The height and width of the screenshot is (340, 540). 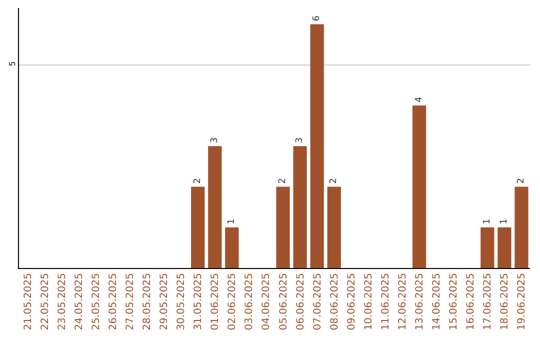 What do you see at coordinates (419, 99) in the screenshot?
I see `data-label: 4` at bounding box center [419, 99].